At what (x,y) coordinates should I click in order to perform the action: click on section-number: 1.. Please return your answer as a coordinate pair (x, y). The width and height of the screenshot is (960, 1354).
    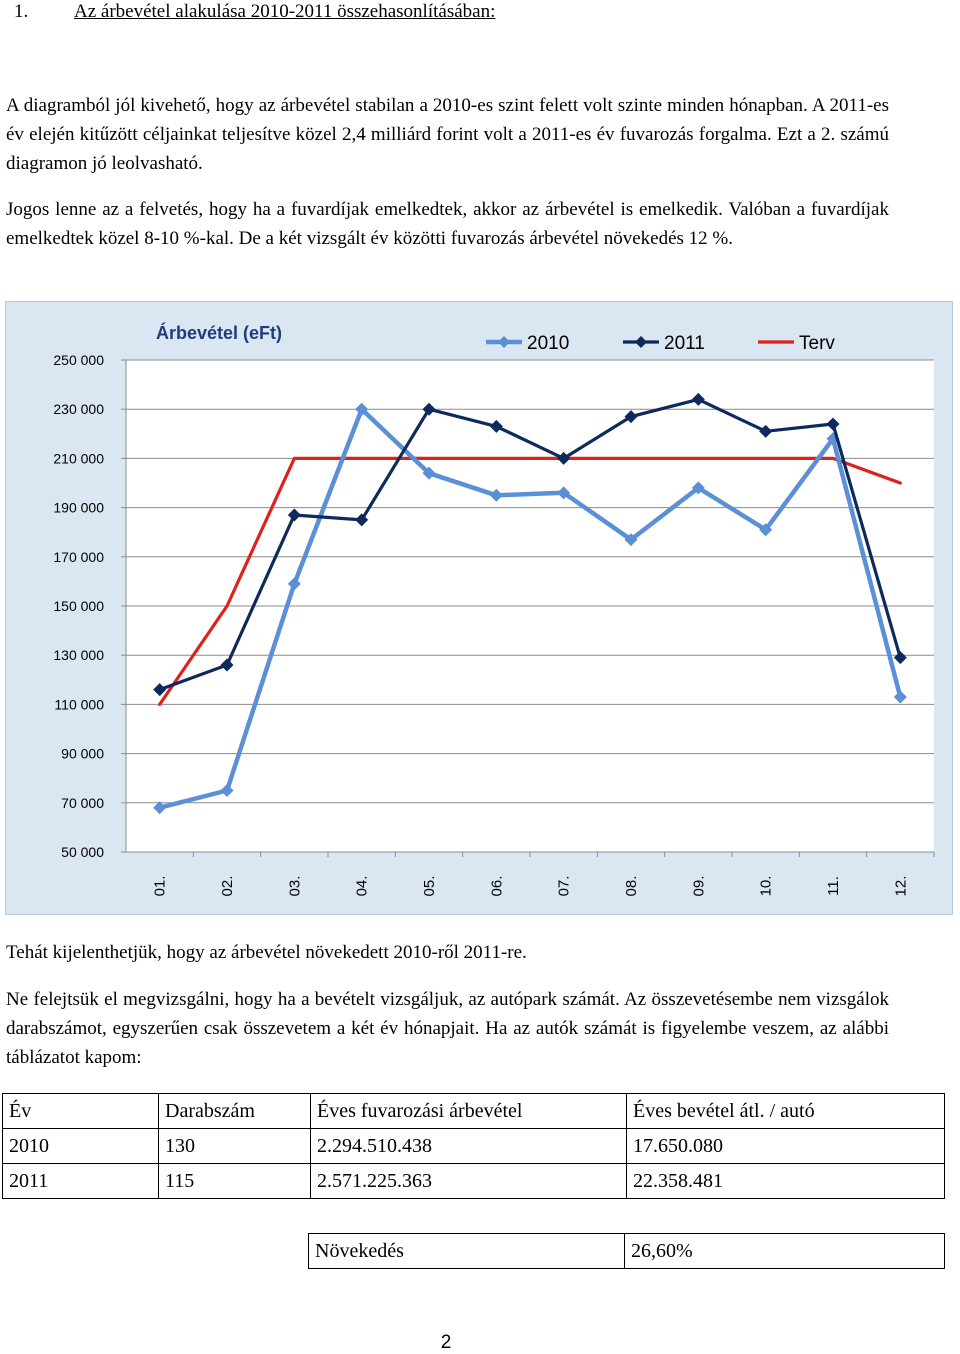
    Looking at the image, I should click on (21, 11).